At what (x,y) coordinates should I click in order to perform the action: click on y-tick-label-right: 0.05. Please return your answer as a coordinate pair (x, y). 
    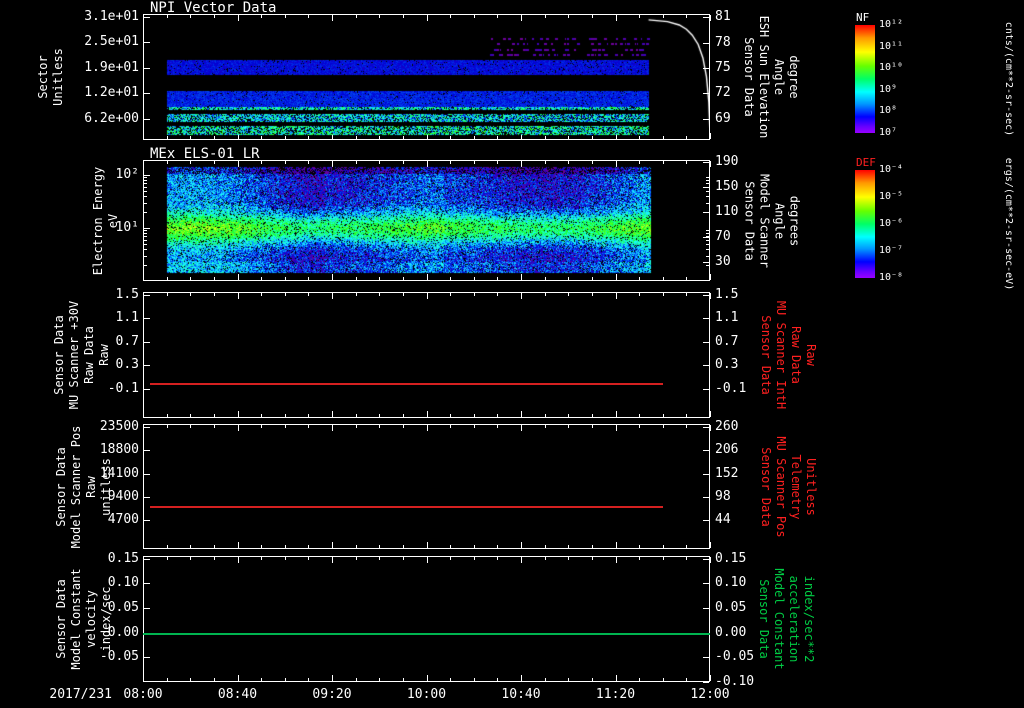
    Looking at the image, I should click on (731, 607).